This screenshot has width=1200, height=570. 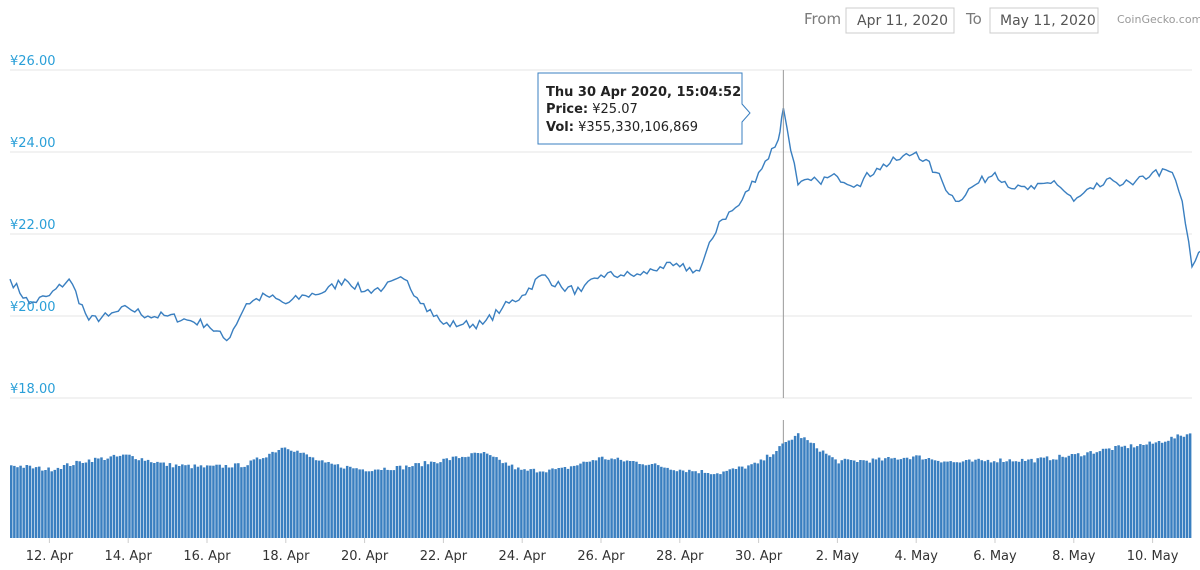 I want to click on y-tick-label: ¥18.00, so click(x=33, y=389).